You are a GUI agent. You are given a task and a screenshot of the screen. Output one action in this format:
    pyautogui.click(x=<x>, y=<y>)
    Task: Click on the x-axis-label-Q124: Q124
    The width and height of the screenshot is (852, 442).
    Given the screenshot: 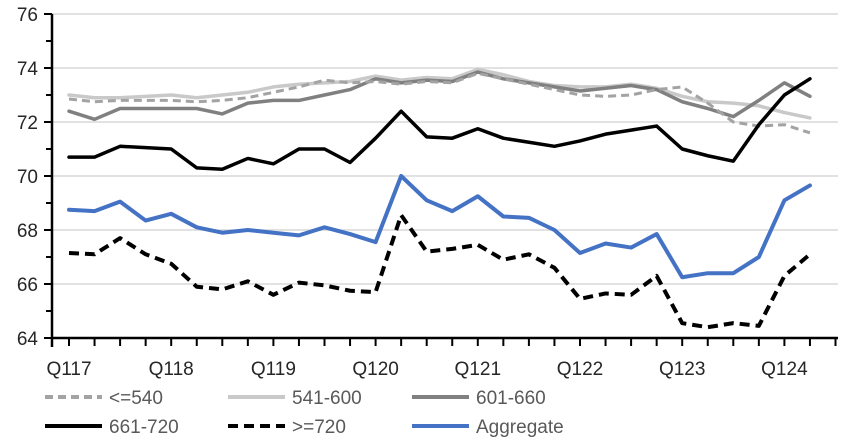 What is the action you would take?
    pyautogui.click(x=784, y=369)
    